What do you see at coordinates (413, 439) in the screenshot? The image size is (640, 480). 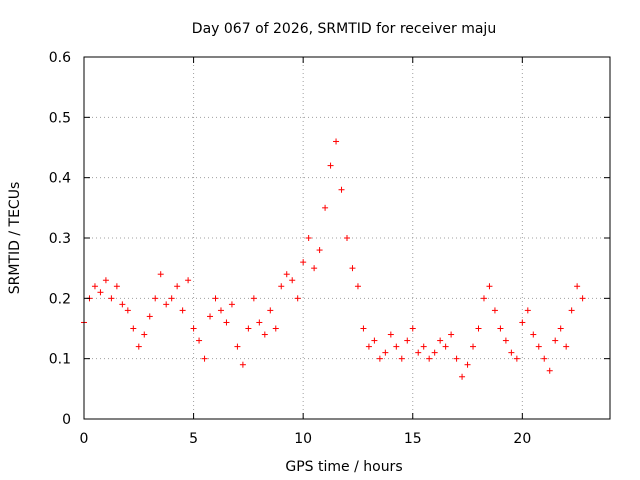 I see `x-tick-label: 15` at bounding box center [413, 439].